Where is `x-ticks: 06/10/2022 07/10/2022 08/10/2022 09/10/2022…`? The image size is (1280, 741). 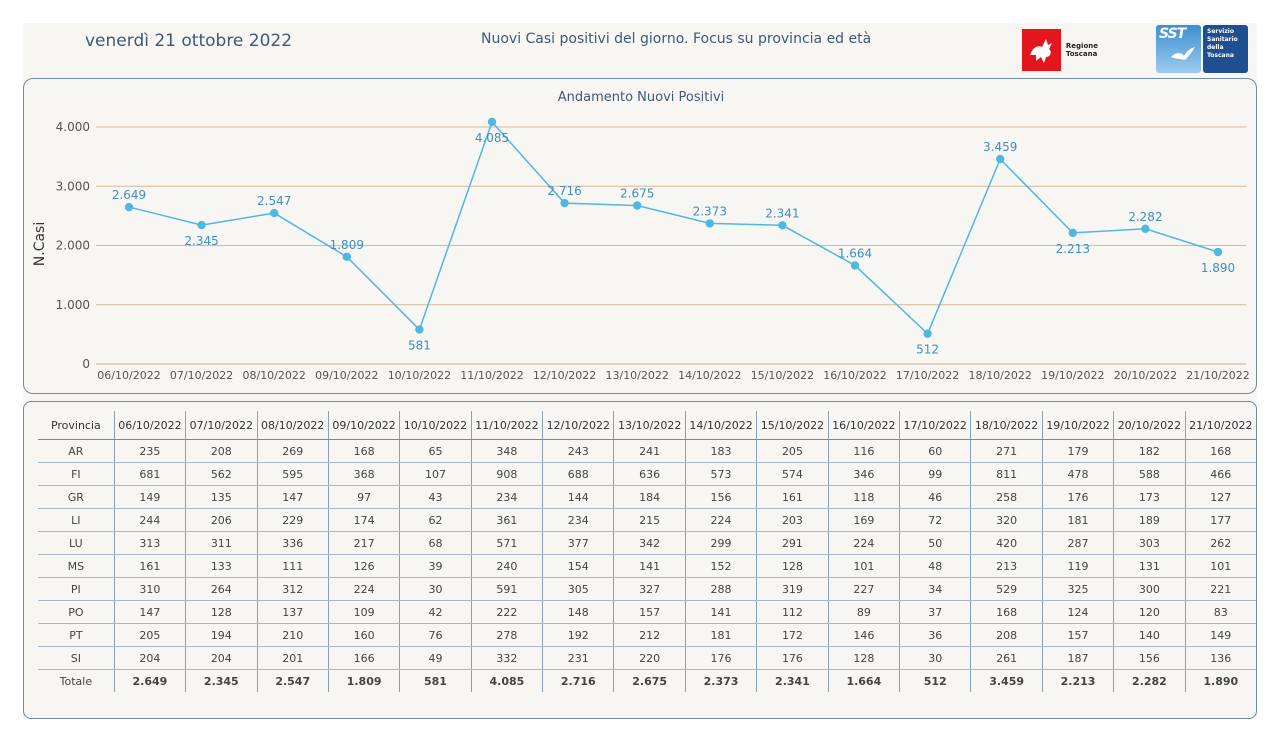
x-ticks: 06/10/2022 07/10/2022 08/10/2022 09/10/2022… is located at coordinates (673, 375).